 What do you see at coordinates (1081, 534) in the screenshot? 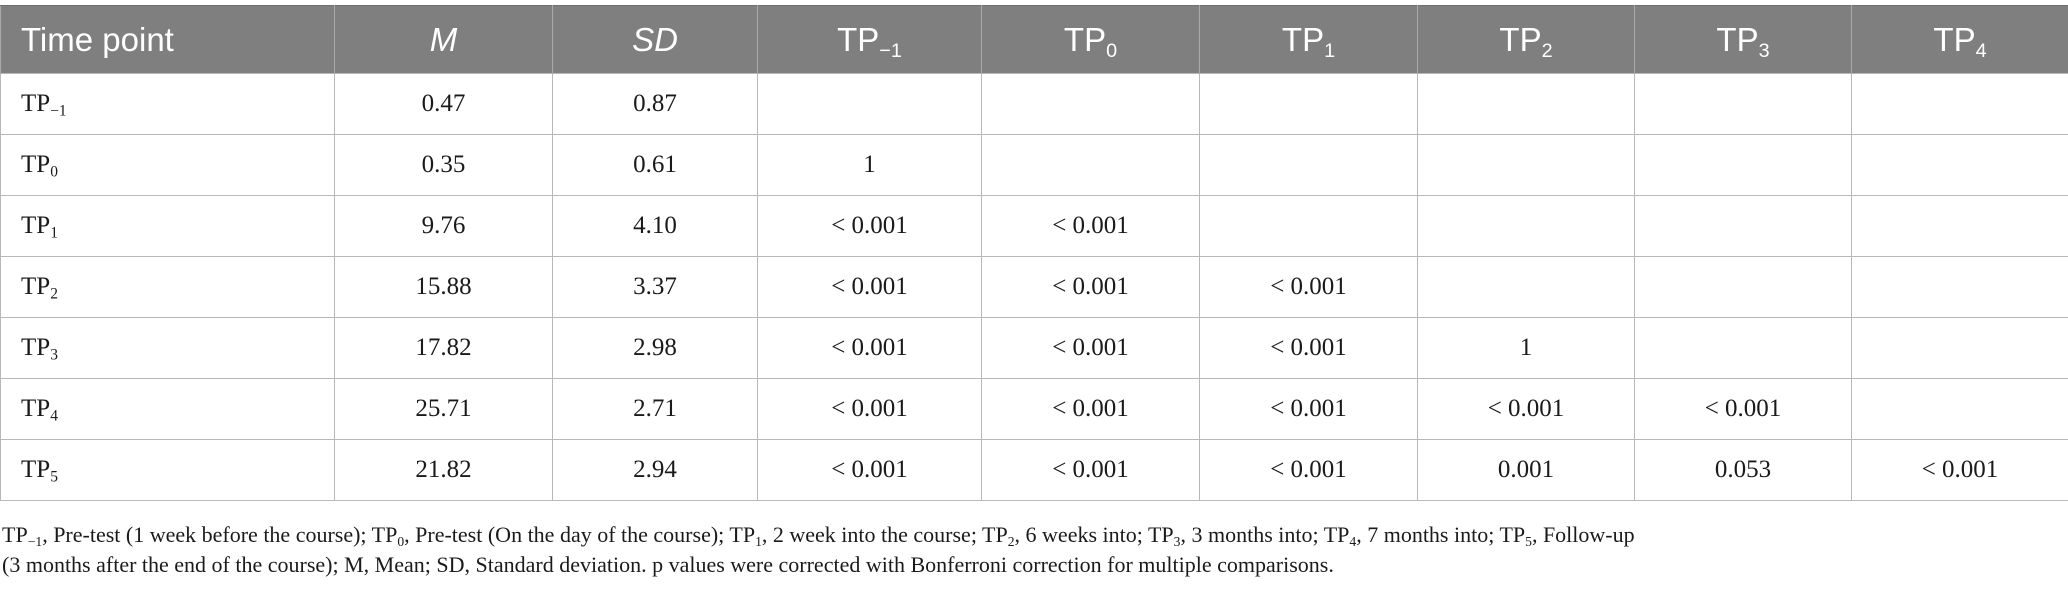
I see `footnote-term-text: , 6 weeks into;` at bounding box center [1081, 534].